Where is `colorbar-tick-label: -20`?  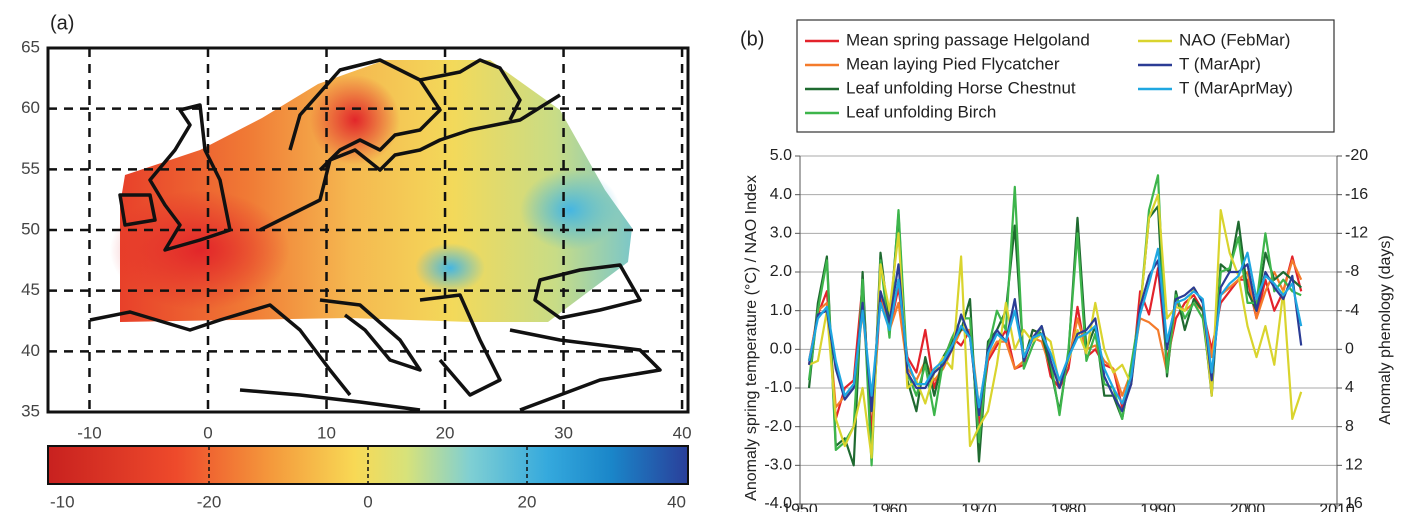
colorbar-tick-label: -20 is located at coordinates (209, 501).